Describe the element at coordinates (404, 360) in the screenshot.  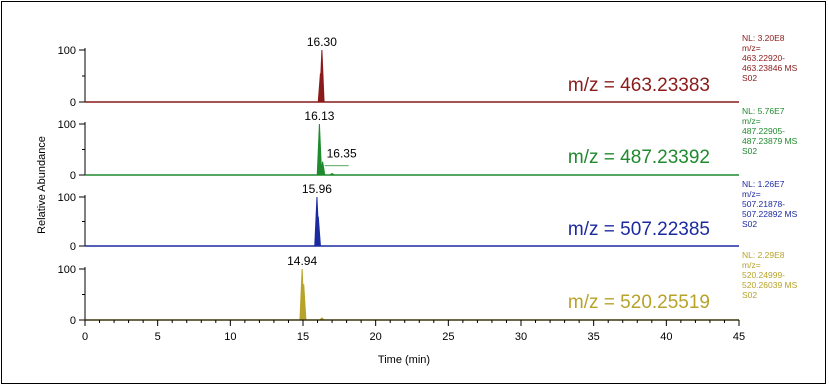
I see `x-axis-title: Time (min)` at that location.